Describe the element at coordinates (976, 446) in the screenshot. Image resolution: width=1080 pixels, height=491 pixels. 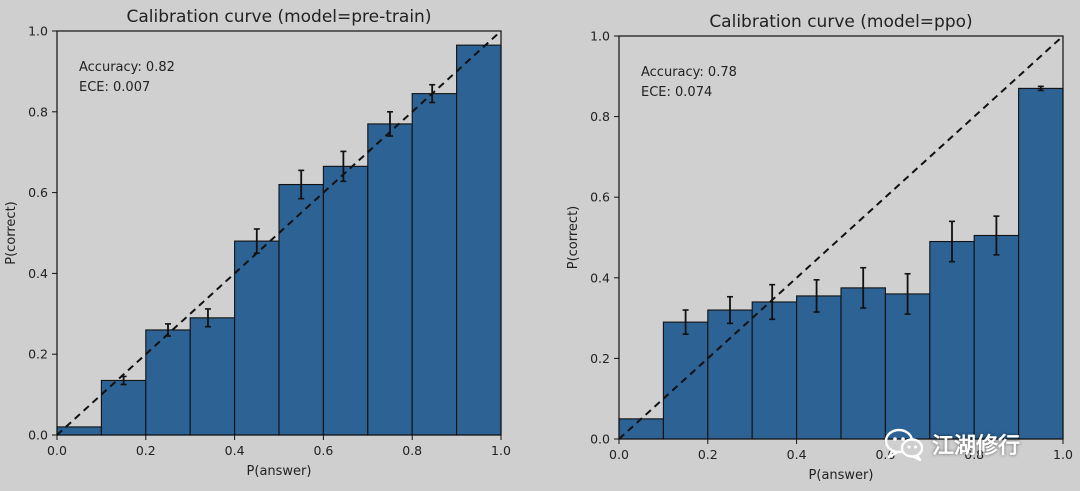
I see `watermark-text: 江湖修行` at that location.